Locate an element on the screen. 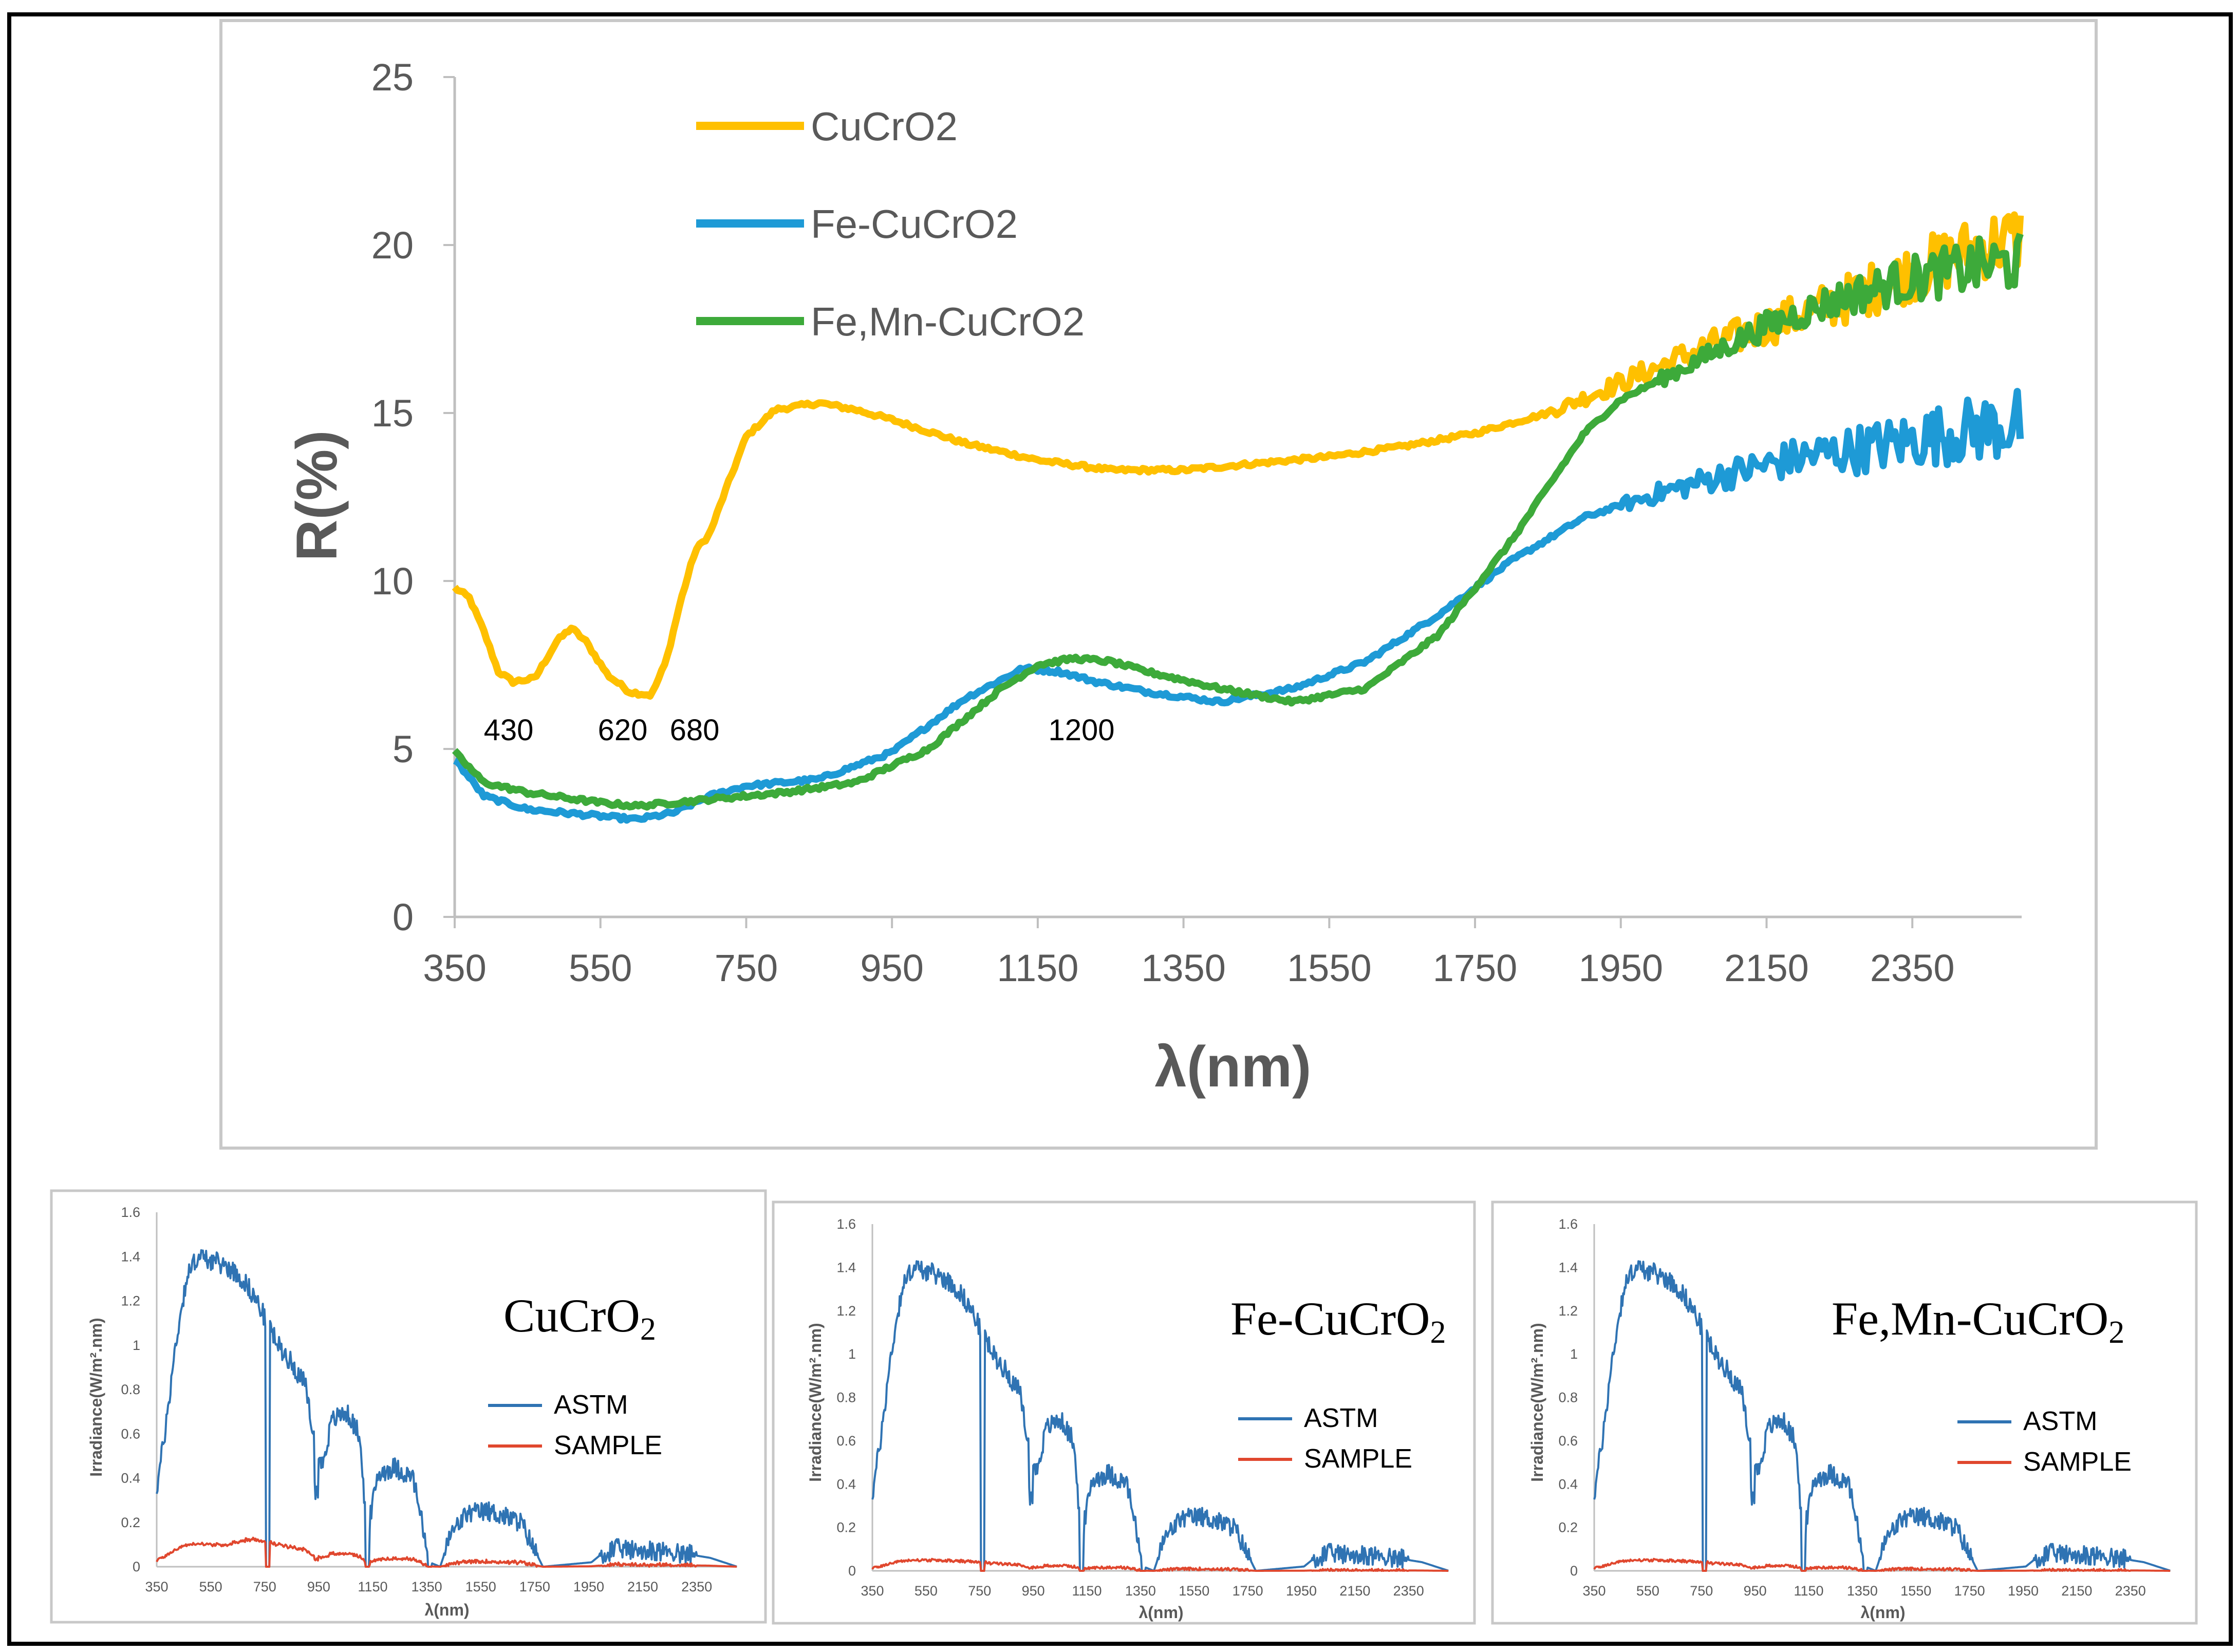 The height and width of the screenshot is (1652, 2240). small2-astm-line is located at coordinates (1160, 1416).